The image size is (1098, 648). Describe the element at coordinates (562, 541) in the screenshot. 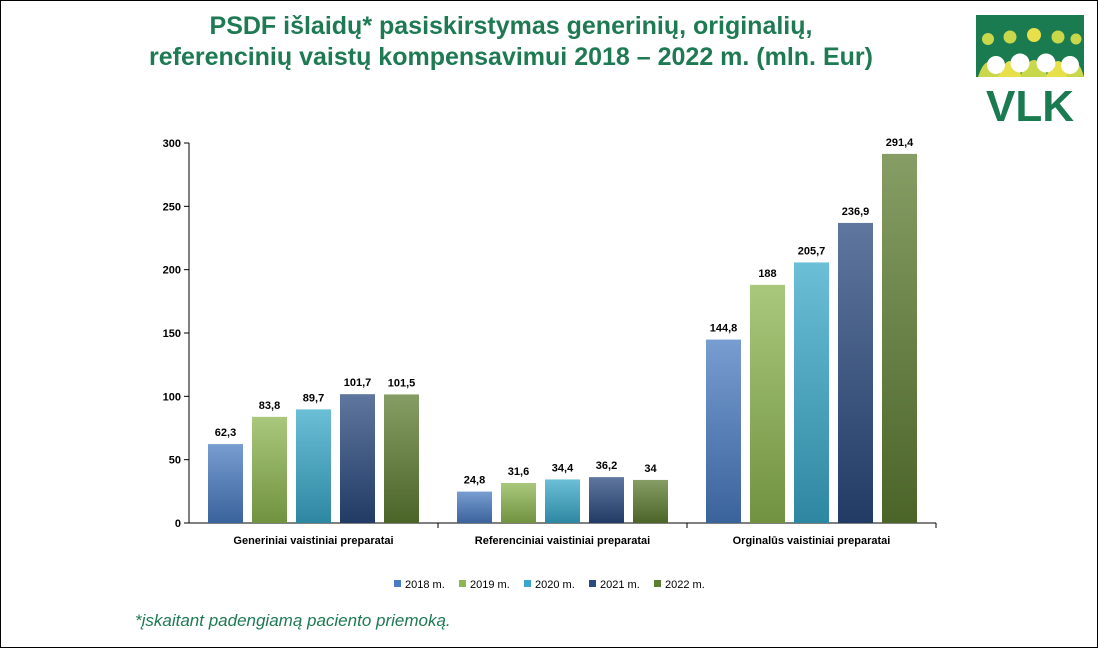

I see `x-category-label: Referenciniai vaistiniai preparatai` at that location.